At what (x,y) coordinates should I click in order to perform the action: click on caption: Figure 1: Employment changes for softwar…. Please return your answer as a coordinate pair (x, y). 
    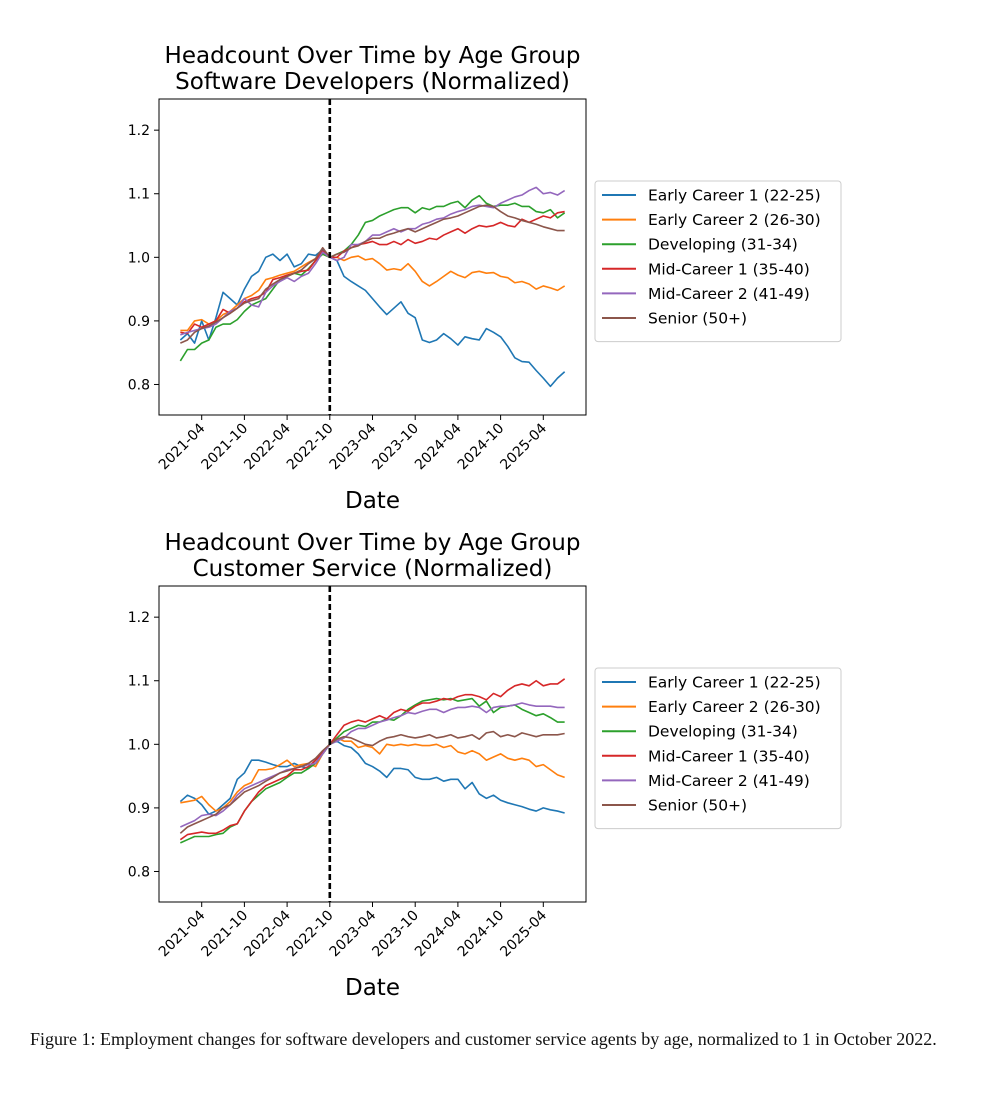
    Looking at the image, I should click on (483, 1039).